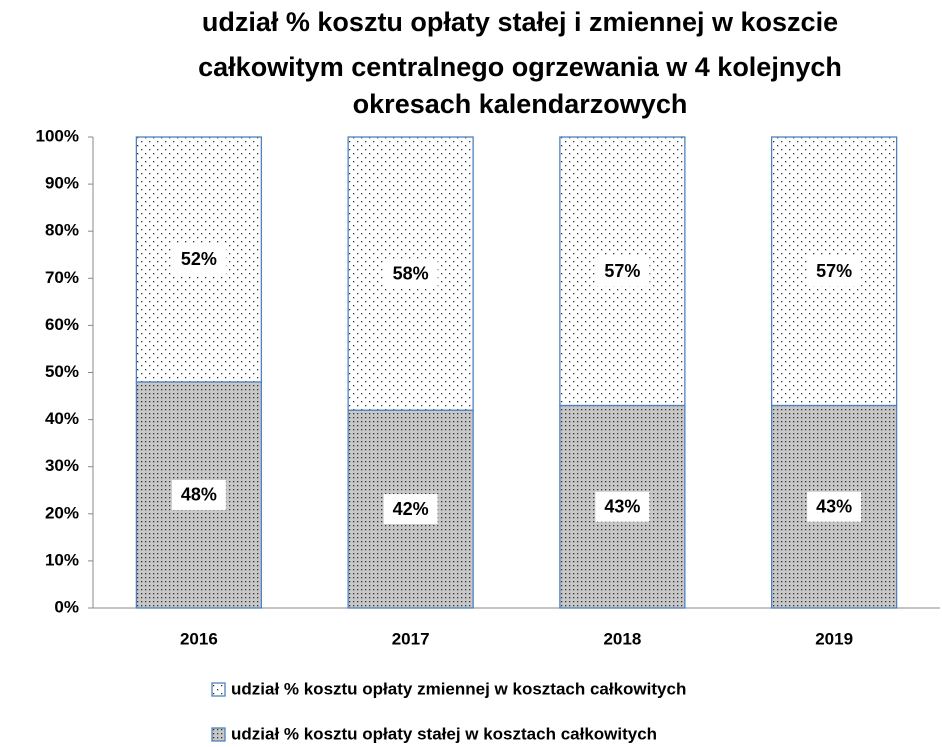 The width and height of the screenshot is (942, 747). What do you see at coordinates (520, 104) in the screenshot?
I see `chart-title: okresach kalendarzowych` at bounding box center [520, 104].